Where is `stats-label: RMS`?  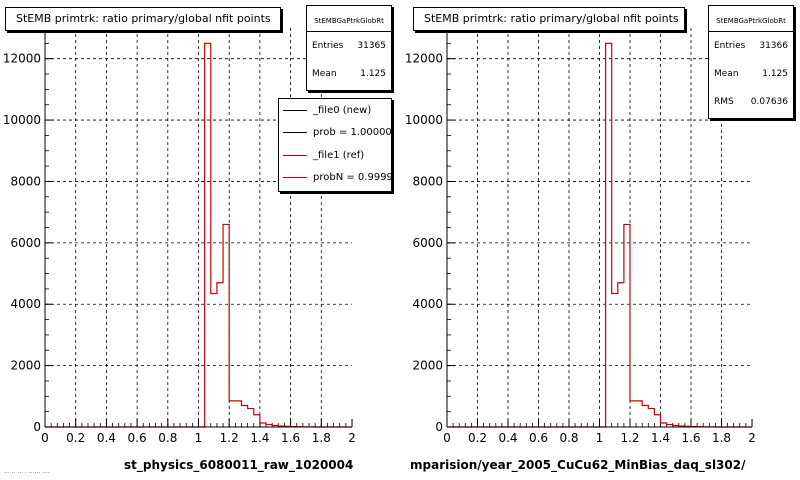 stats-label: RMS is located at coordinates (724, 102).